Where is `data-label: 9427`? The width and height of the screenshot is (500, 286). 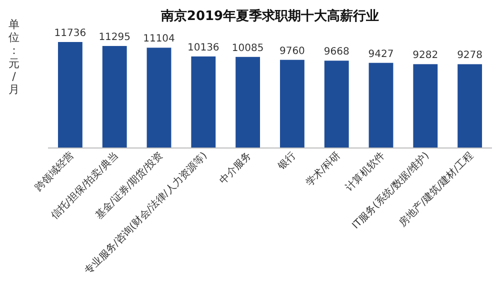
data-label: 9427 is located at coordinates (381, 54).